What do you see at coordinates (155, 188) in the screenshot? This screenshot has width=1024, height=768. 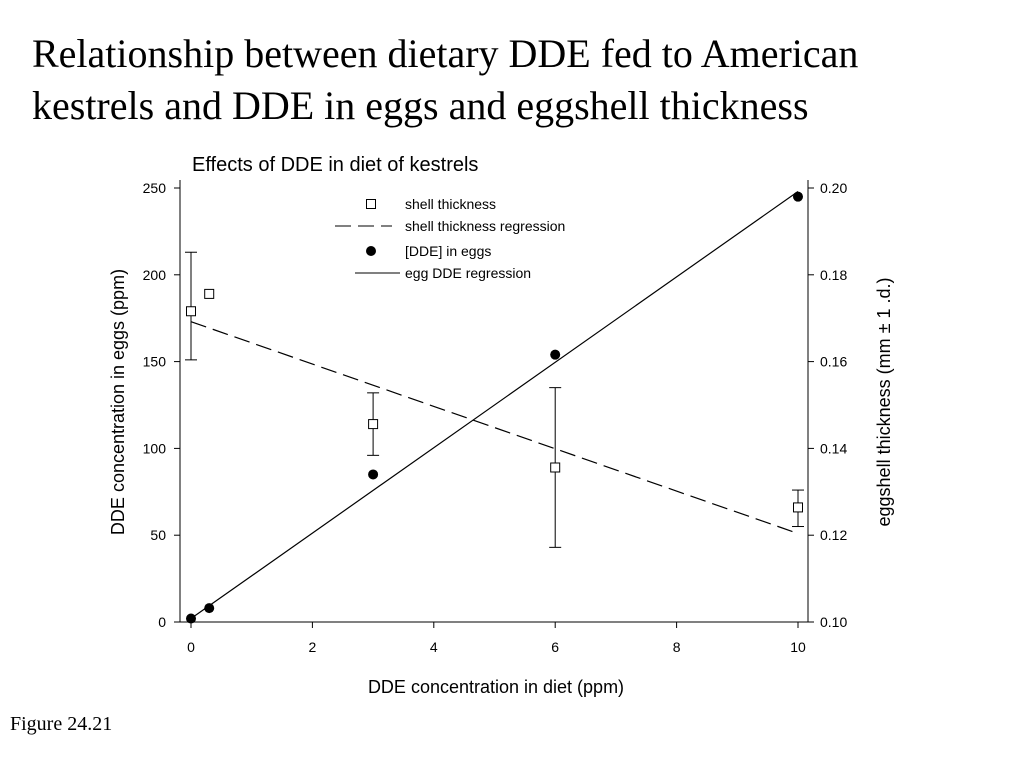 I see `y-left-tick-label: 250` at bounding box center [155, 188].